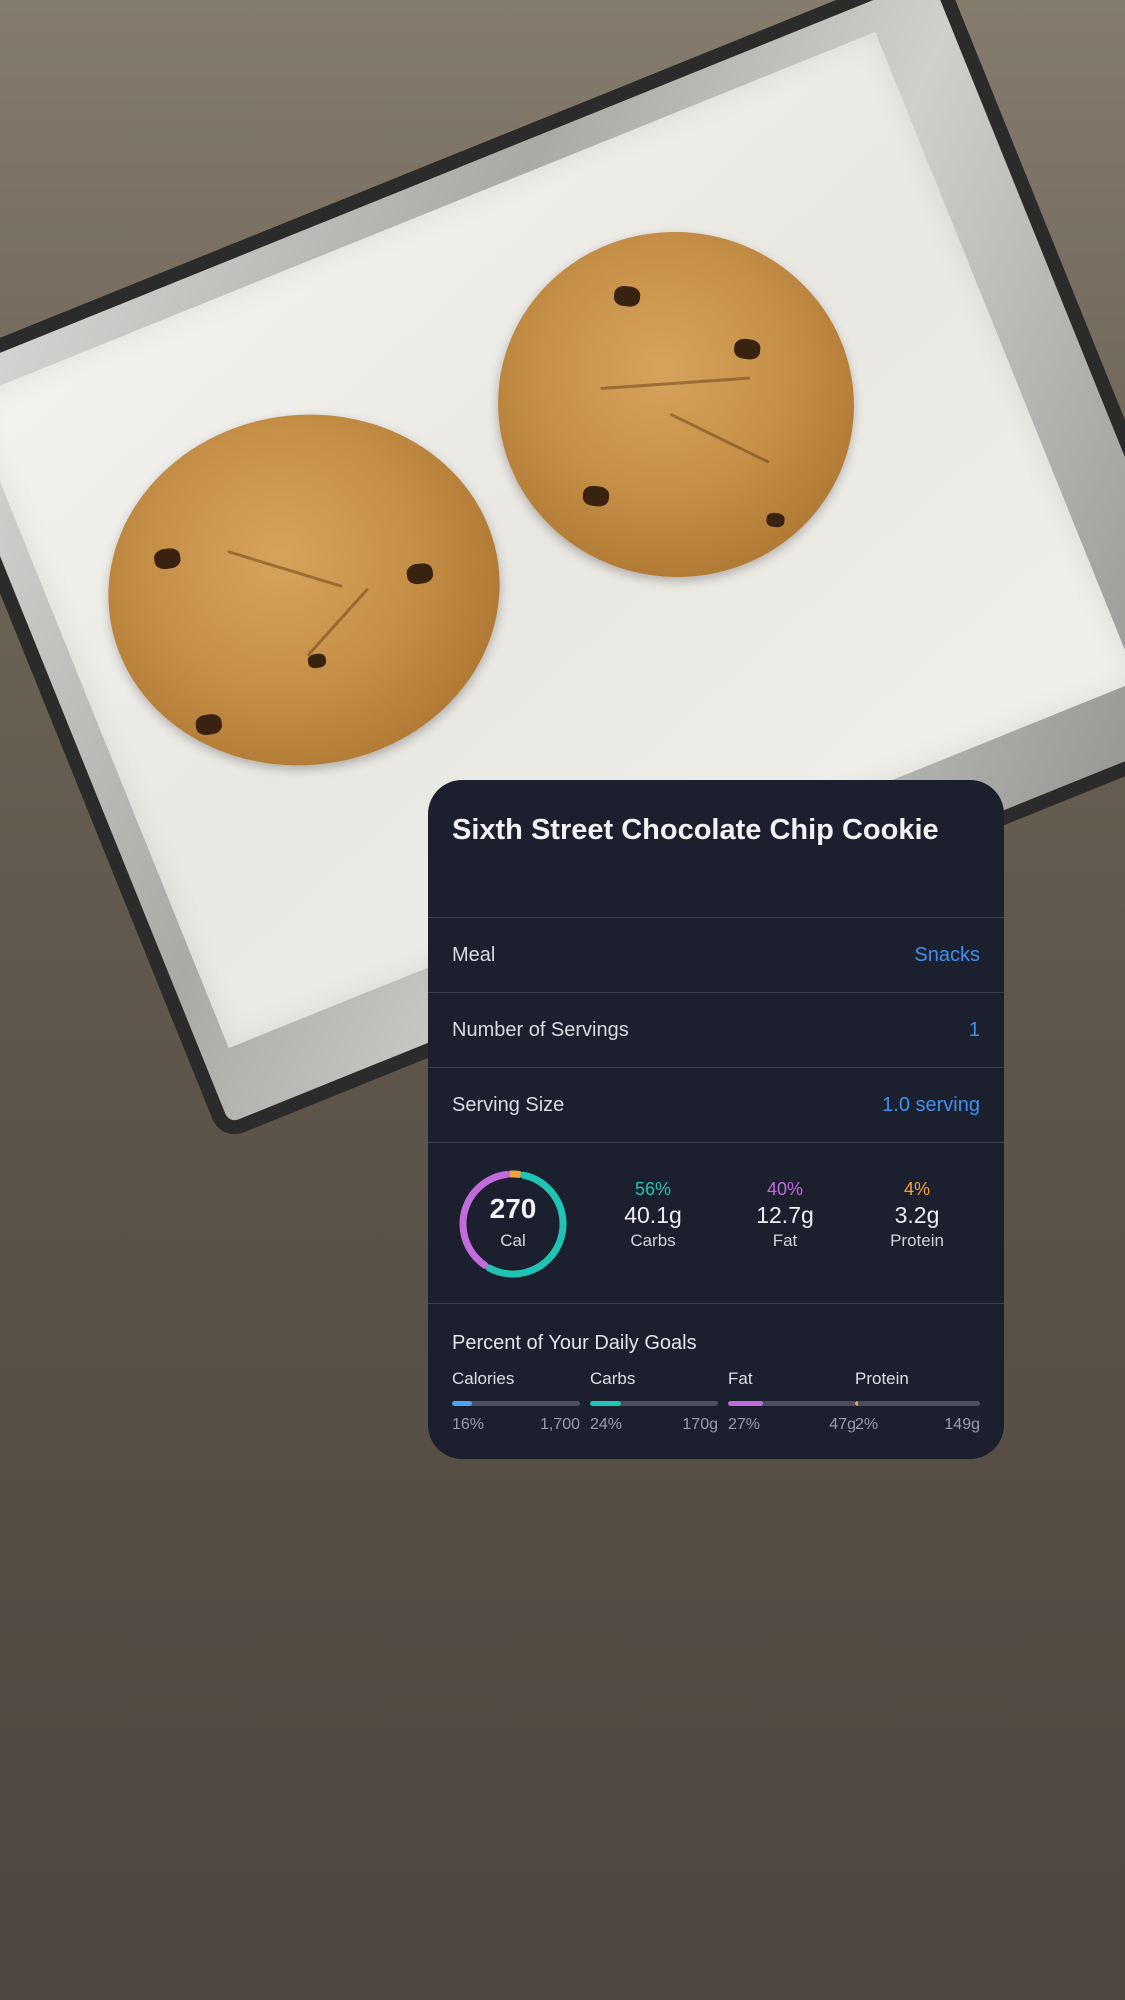 This screenshot has height=2000, width=1125. I want to click on calorie-ring, so click(513, 1224).